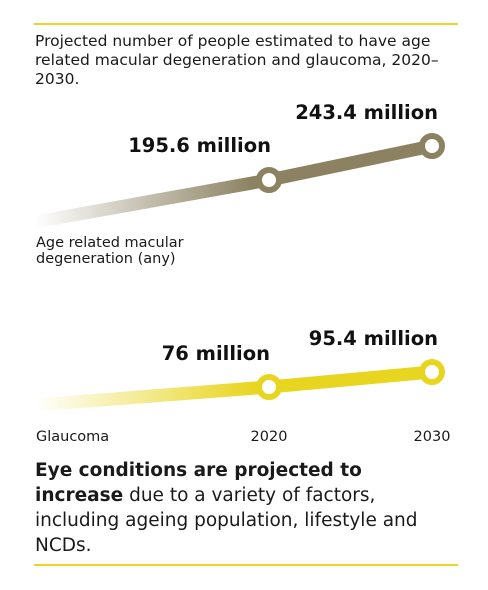  I want to click on data-label-amd-2030: 243.4 million, so click(366, 112).